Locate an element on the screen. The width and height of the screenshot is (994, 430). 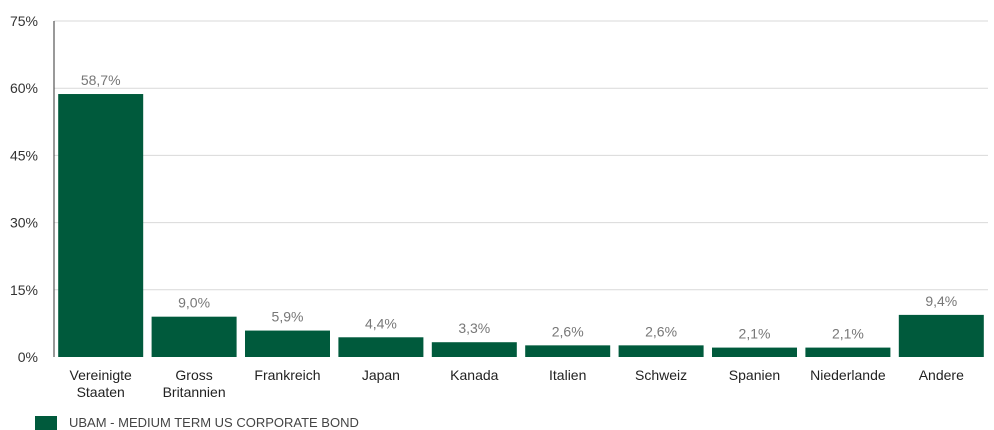
x-tick-label: Britannien is located at coordinates (194, 392).